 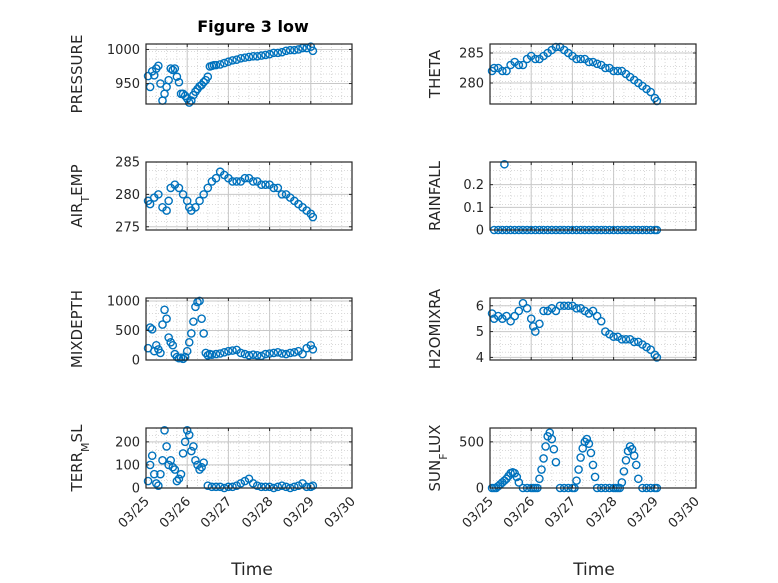 What do you see at coordinates (123, 50) in the screenshot?
I see `y-tick-label: 1000` at bounding box center [123, 50].